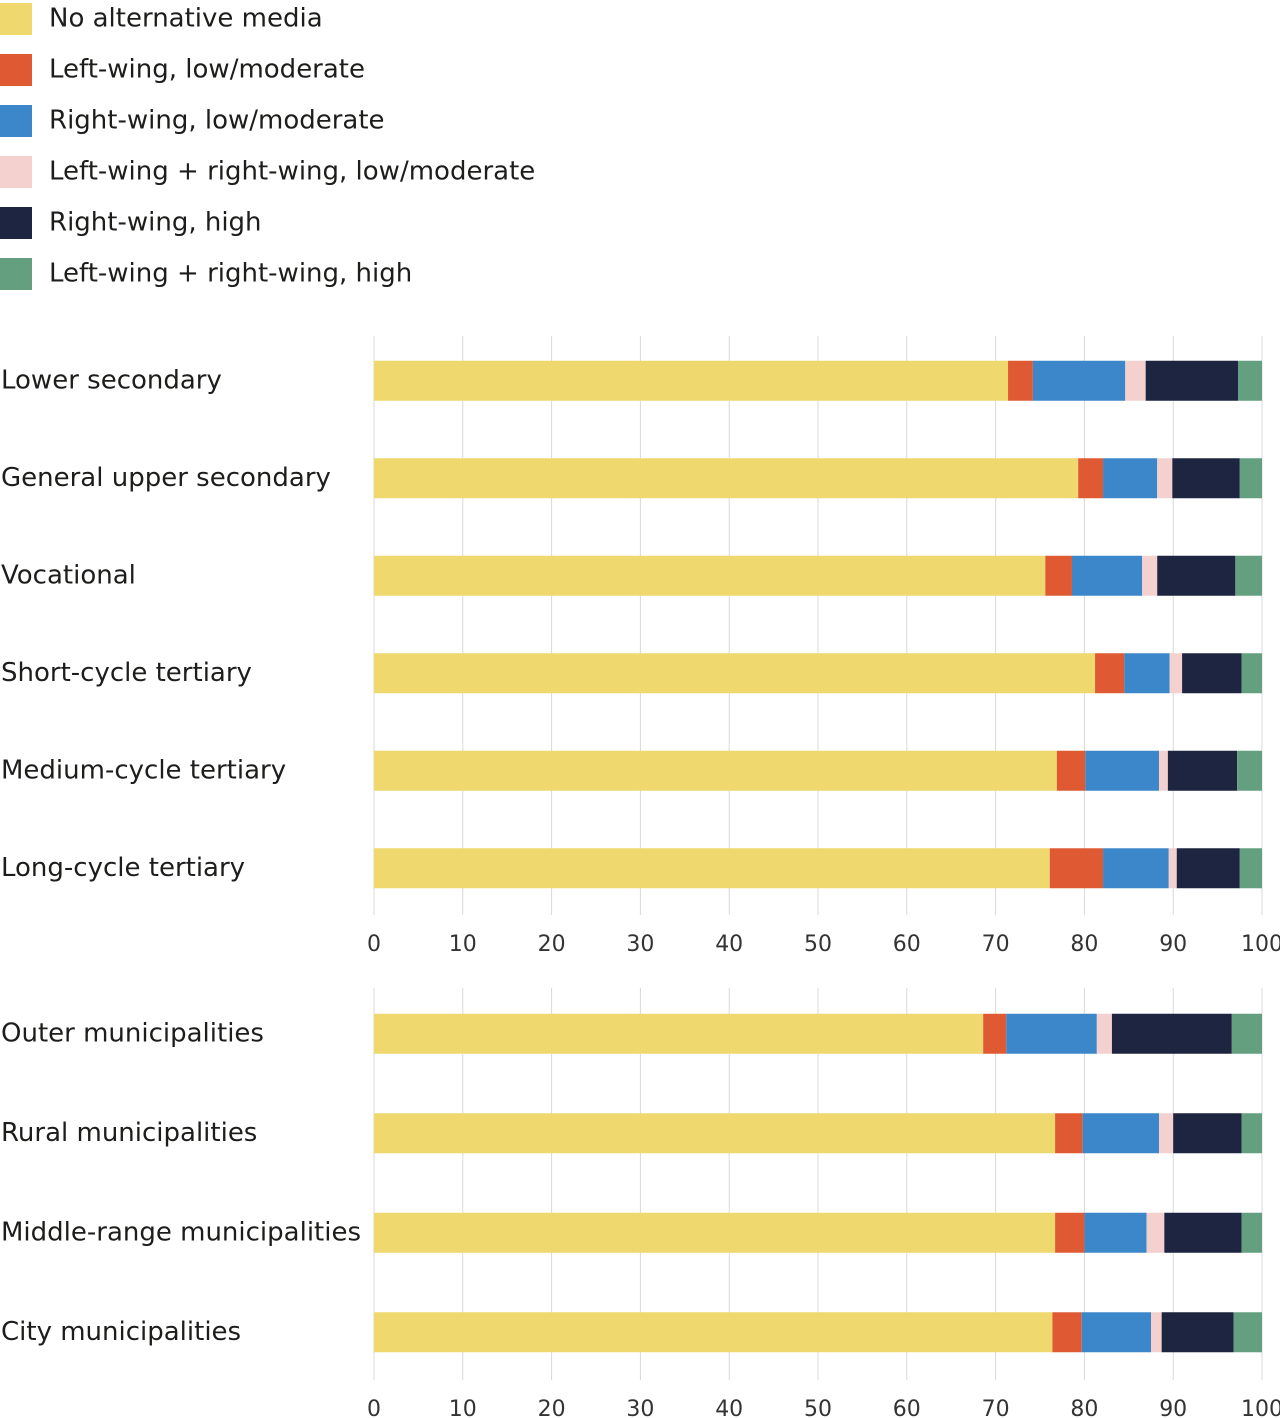 The image size is (1280, 1418). I want to click on category-label: Long-cycle tertiary, so click(123, 868).